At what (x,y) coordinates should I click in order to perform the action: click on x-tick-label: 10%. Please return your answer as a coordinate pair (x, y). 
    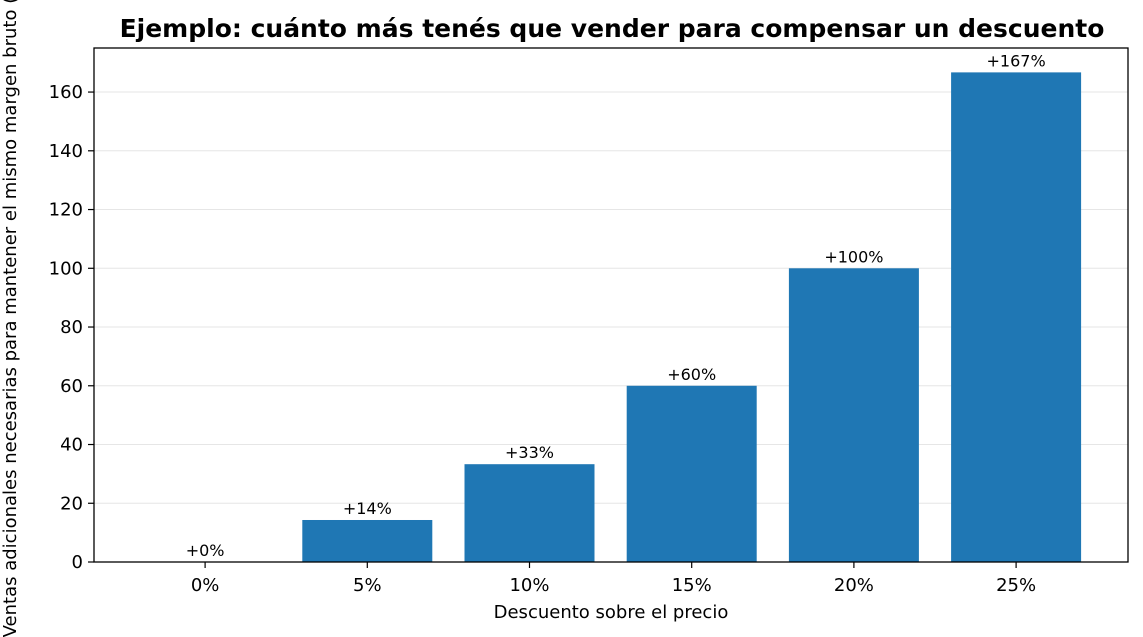
    Looking at the image, I should click on (529, 585).